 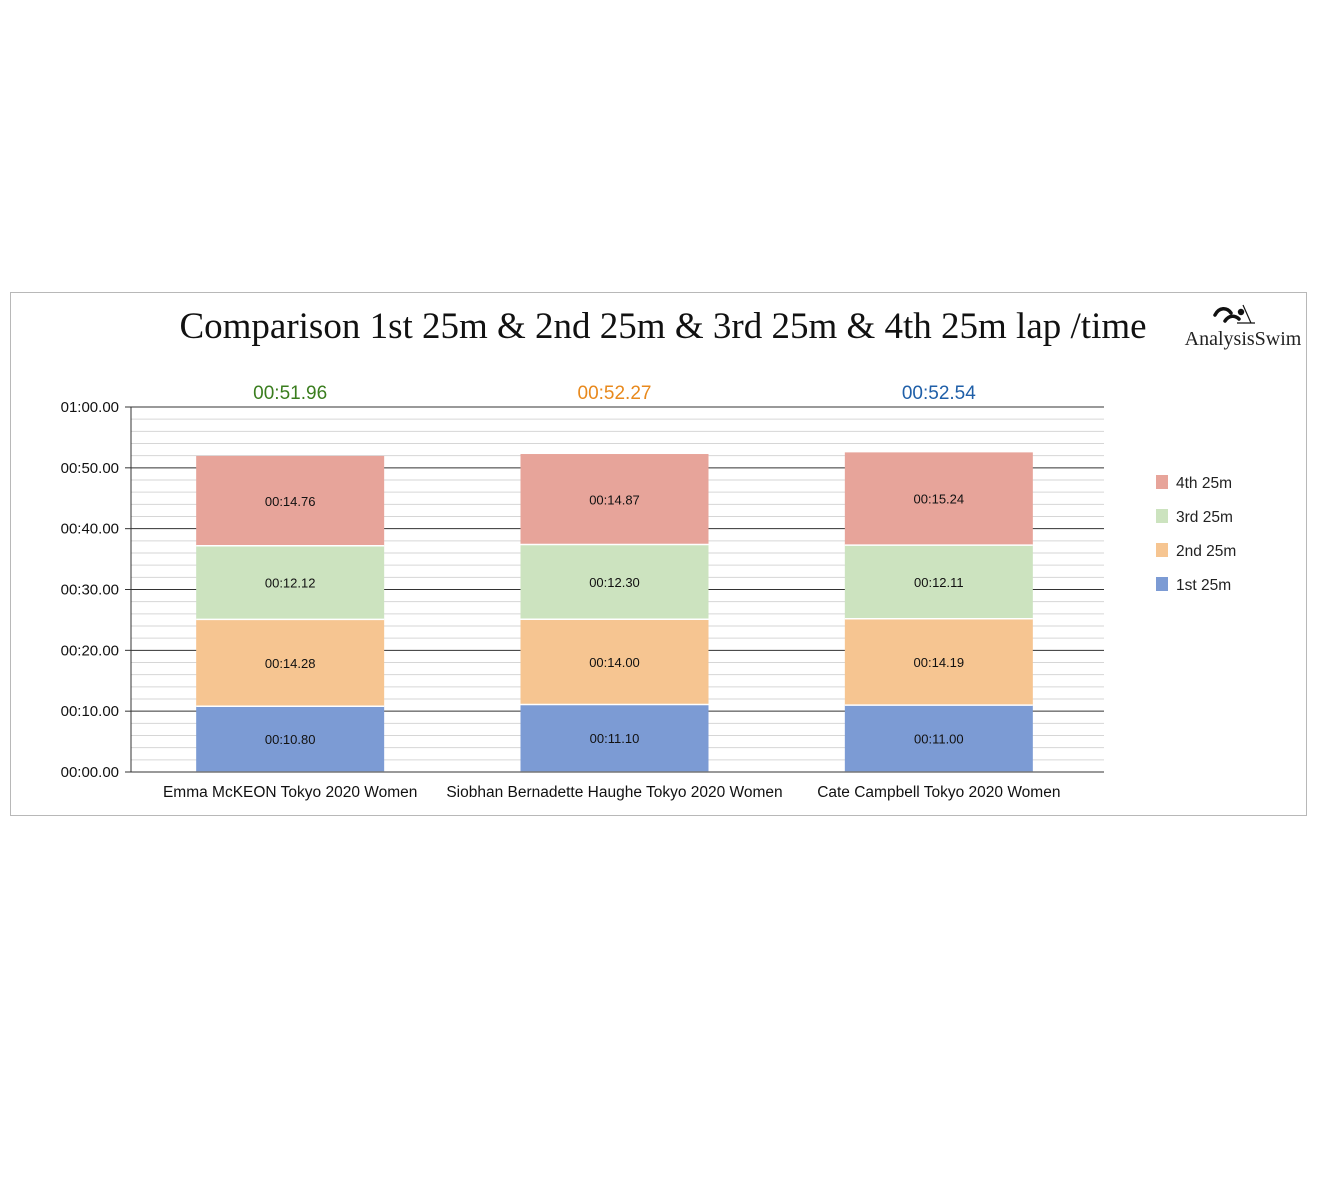 I want to click on x-category-label: Emma McKEON Tokyo 2020 Women, so click(x=290, y=792).